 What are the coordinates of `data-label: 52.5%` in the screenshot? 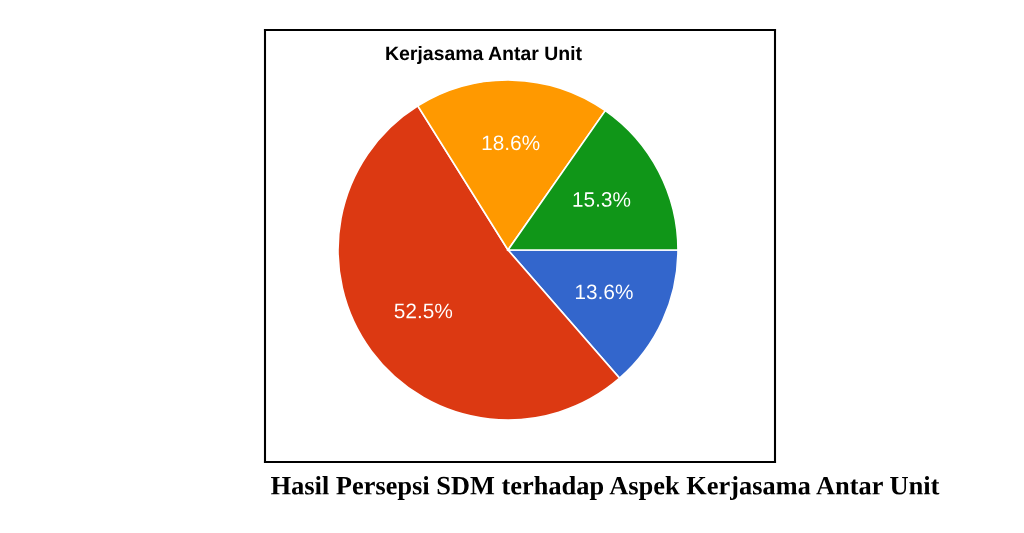 It's located at (423, 311).